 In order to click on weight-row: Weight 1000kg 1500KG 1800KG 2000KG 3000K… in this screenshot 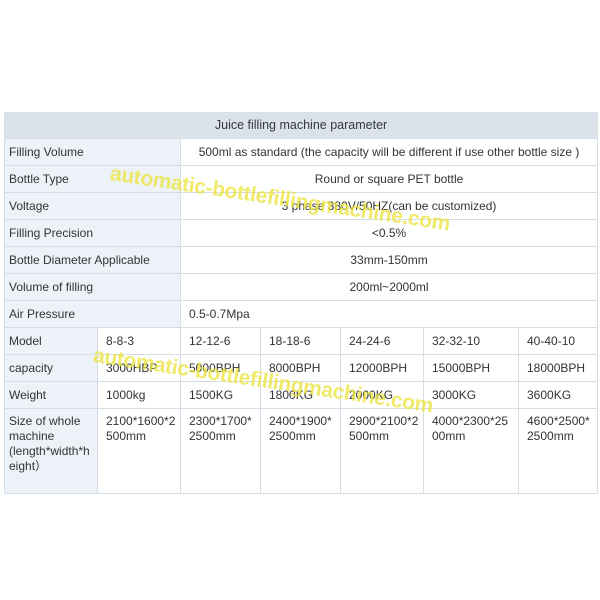, I will do `click(301, 395)`.